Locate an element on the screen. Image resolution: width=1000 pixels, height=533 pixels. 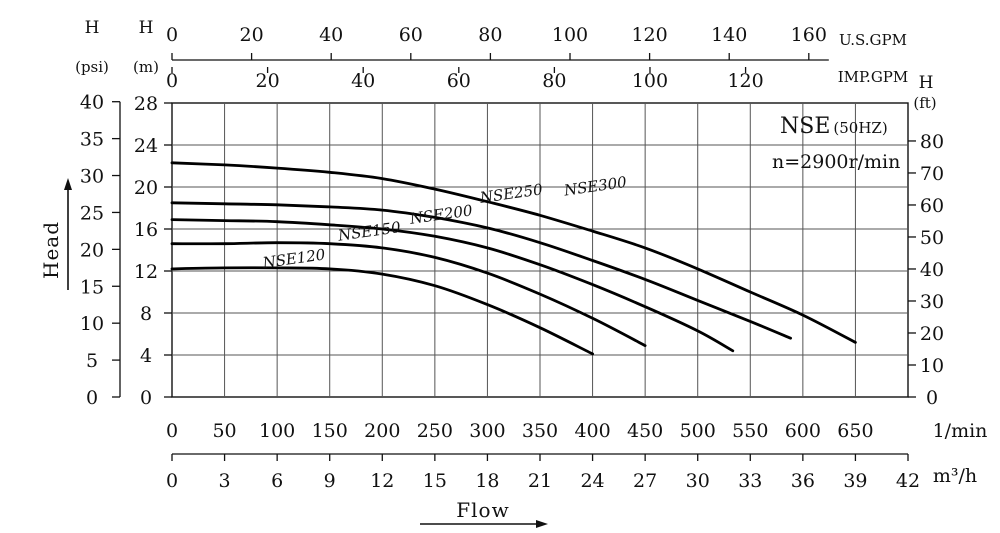
x-tick-label-lpm: 0 is located at coordinates (172, 431).